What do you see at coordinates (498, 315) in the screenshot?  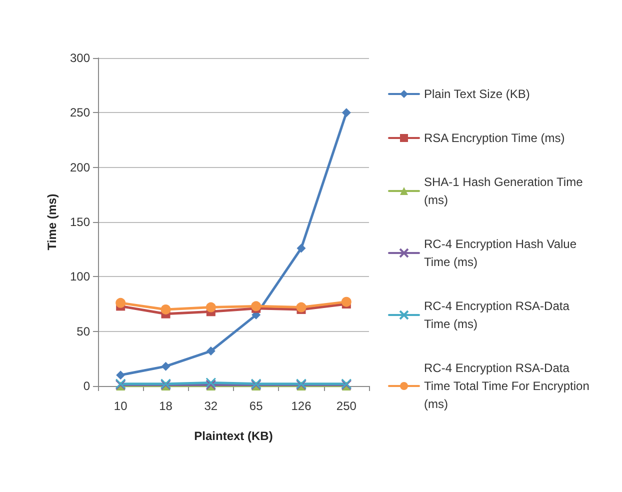 I see `legend-label: RC-4 Encryption RSA-Data Time (ms)` at bounding box center [498, 315].